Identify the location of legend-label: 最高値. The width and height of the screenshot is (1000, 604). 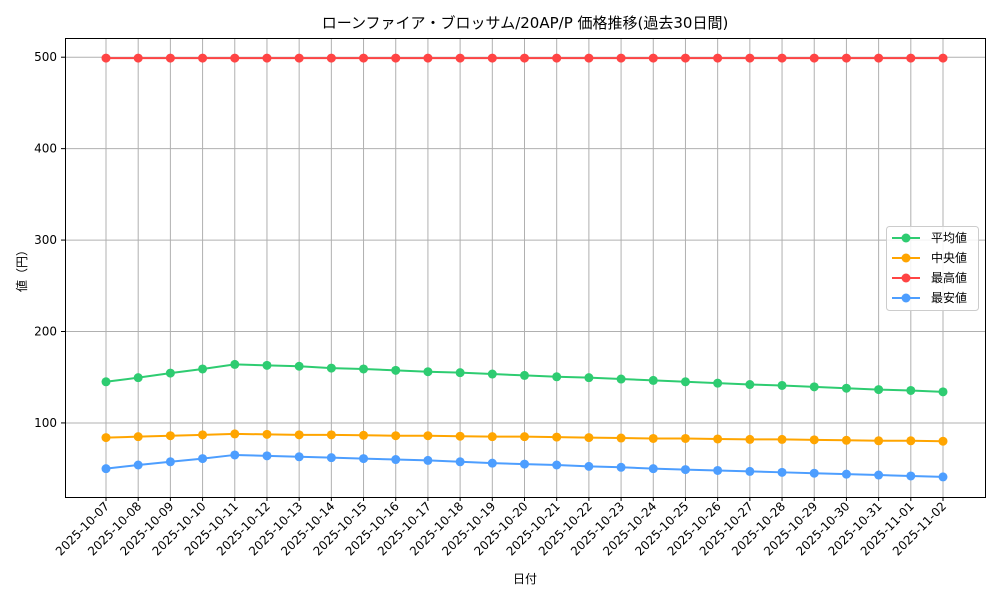
(949, 277).